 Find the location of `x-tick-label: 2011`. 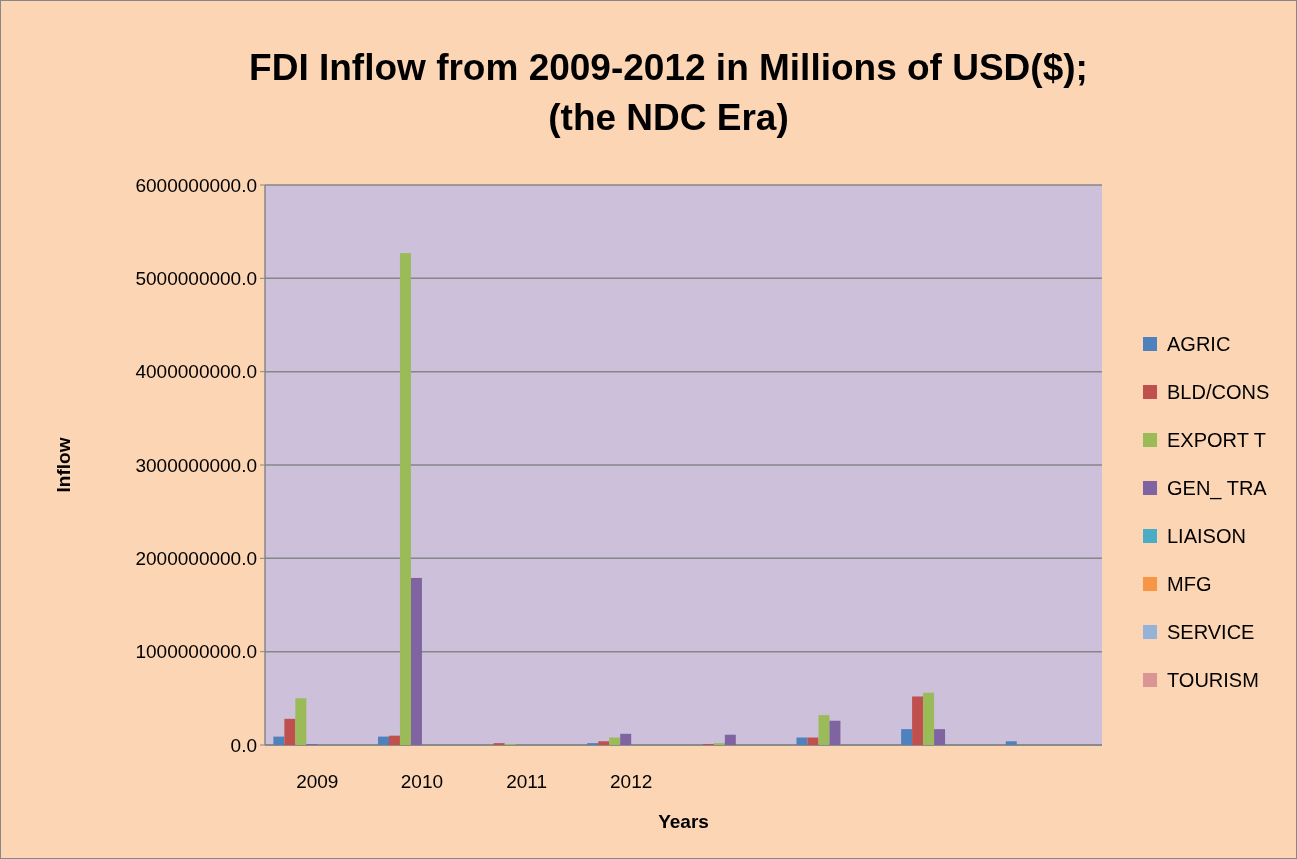

x-tick-label: 2011 is located at coordinates (526, 781).